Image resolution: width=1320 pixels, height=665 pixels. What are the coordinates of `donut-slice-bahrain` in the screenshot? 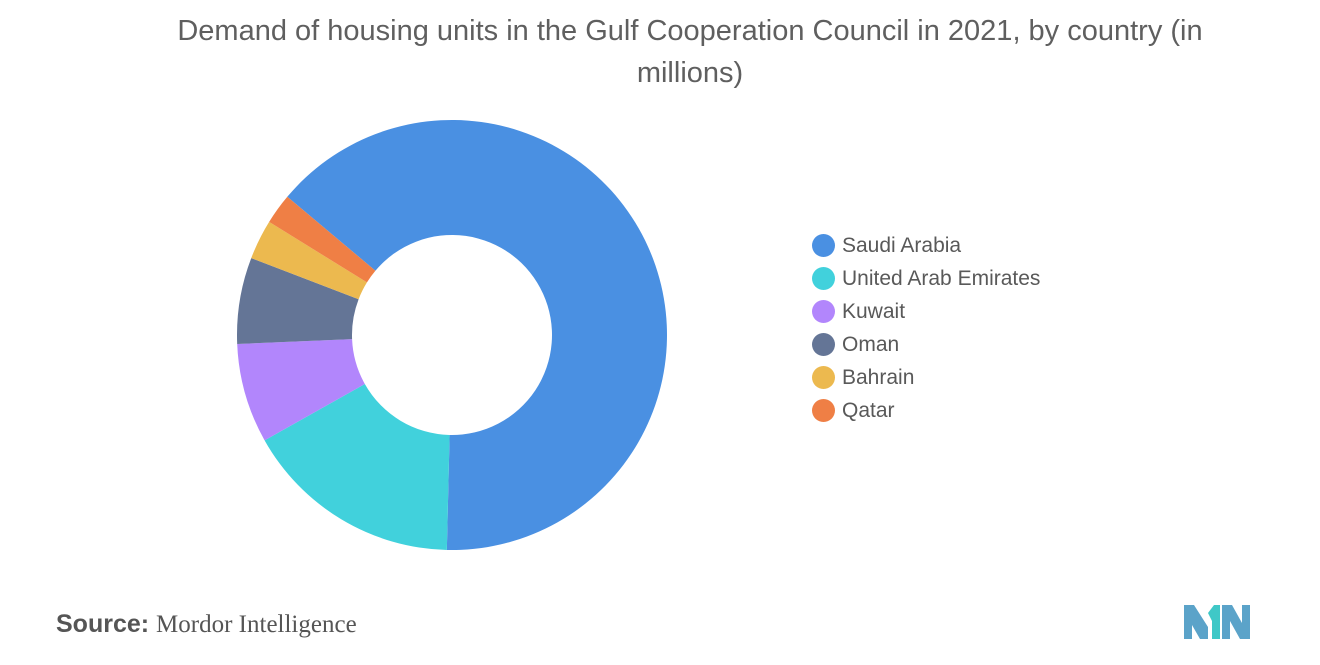 It's located at (309, 260).